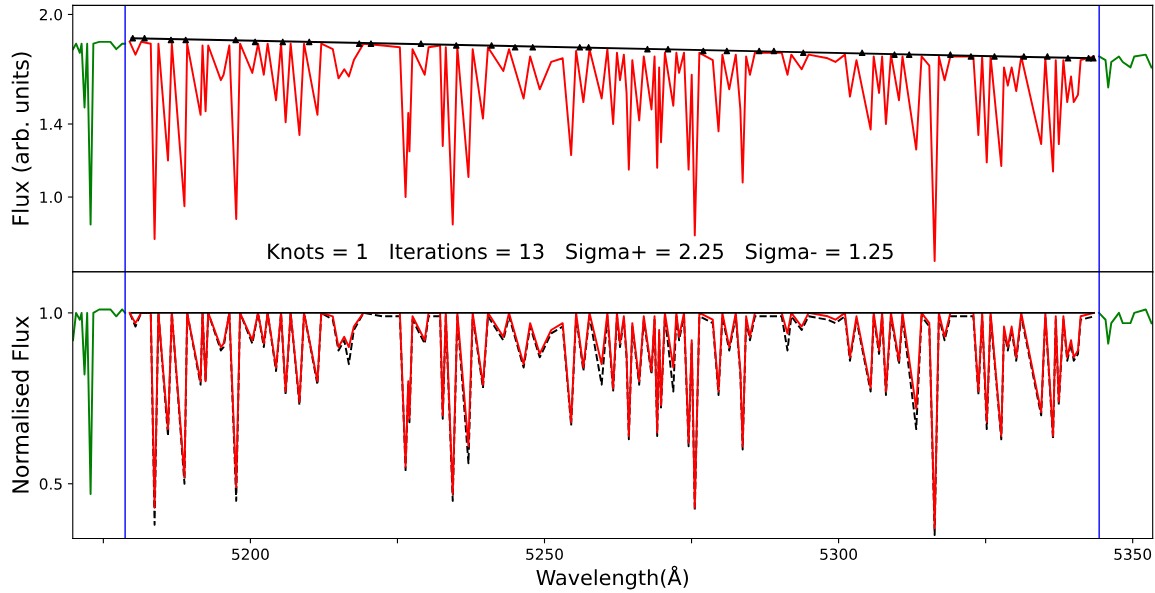 The image size is (1155, 593). What do you see at coordinates (839, 554) in the screenshot?
I see `x-tick-label: 5300` at bounding box center [839, 554].